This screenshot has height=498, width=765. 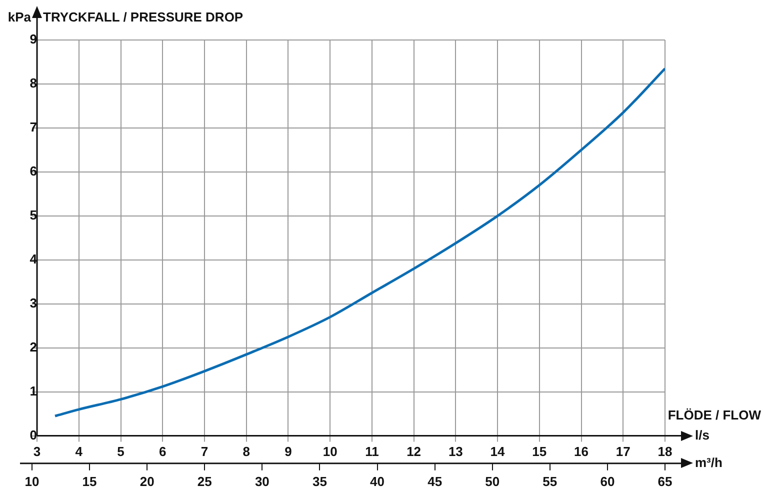 I want to click on x-tick-label: 14, so click(x=498, y=452).